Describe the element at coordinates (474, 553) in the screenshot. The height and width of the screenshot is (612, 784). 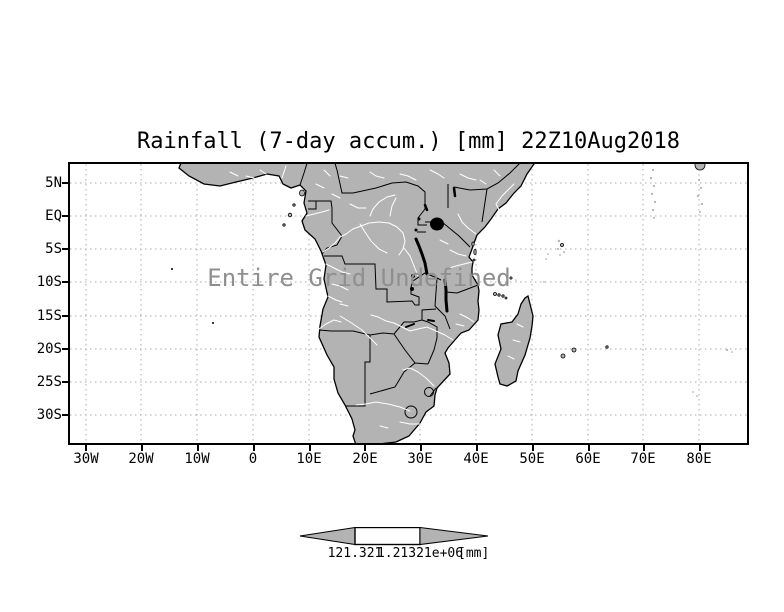
I see `colorbar-unit-label: [mm]` at that location.